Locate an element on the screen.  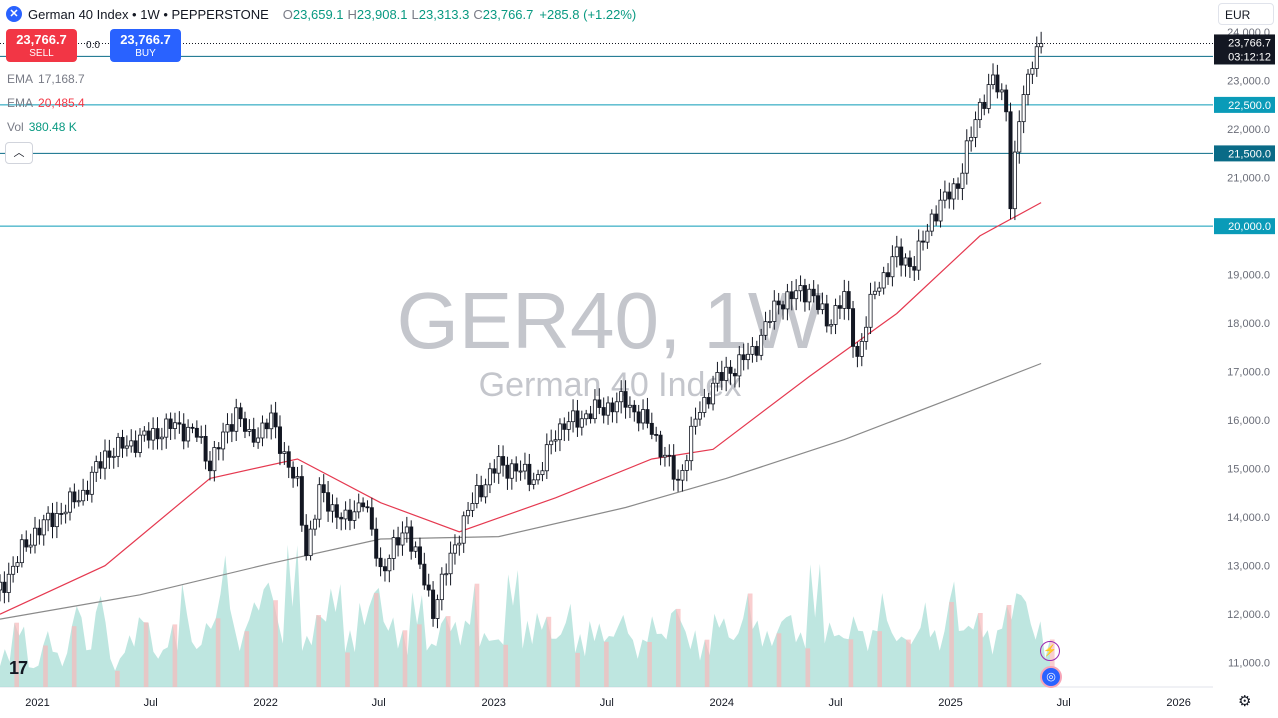
tradingview-logo-icon: 17 is located at coordinates (18, 668).